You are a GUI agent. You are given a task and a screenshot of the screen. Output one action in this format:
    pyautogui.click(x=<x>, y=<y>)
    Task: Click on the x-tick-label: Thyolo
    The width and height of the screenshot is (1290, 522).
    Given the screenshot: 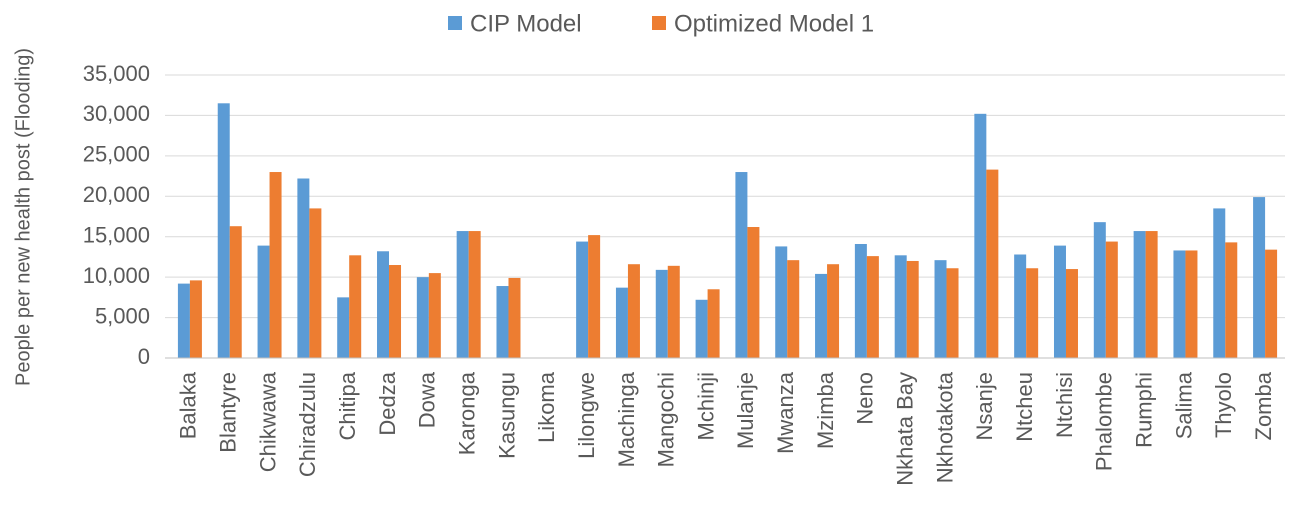 What is the action you would take?
    pyautogui.click(x=1223, y=405)
    